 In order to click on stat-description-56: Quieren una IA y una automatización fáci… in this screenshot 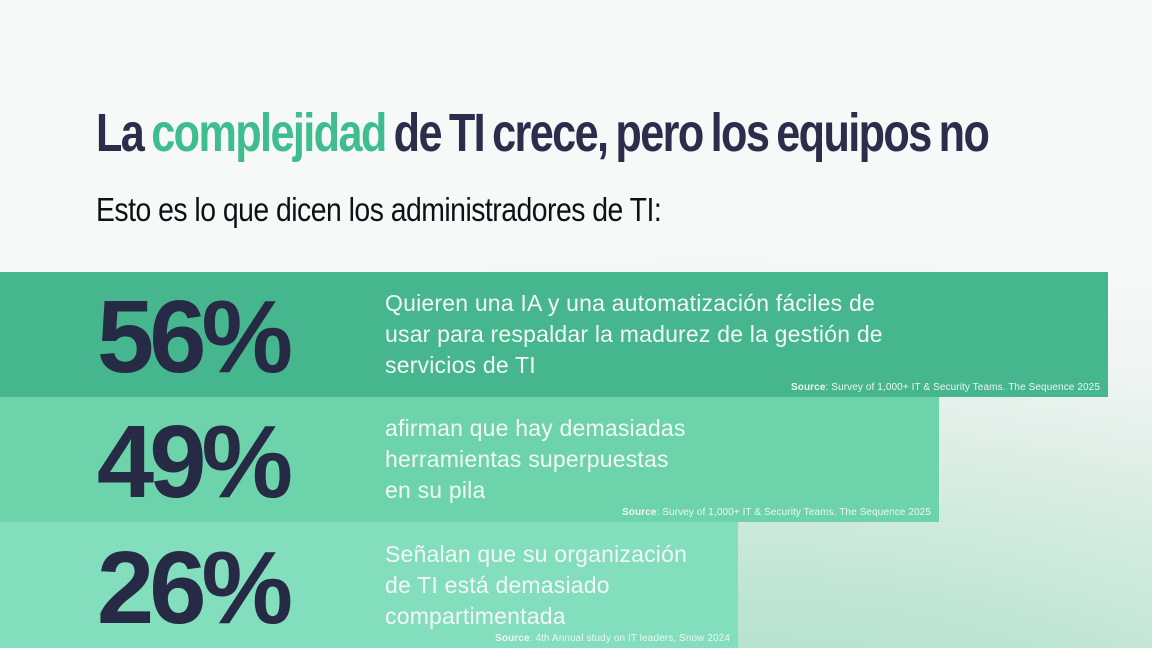, I will do `click(634, 334)`.